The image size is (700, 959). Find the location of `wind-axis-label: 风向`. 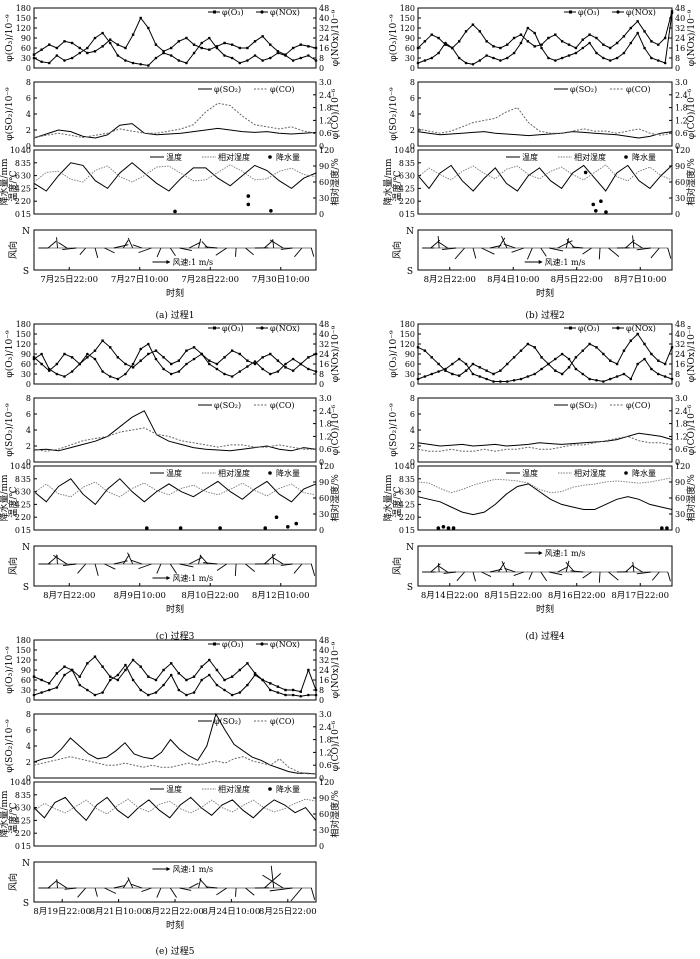

wind-axis-label: 风向 is located at coordinates (13, 250).